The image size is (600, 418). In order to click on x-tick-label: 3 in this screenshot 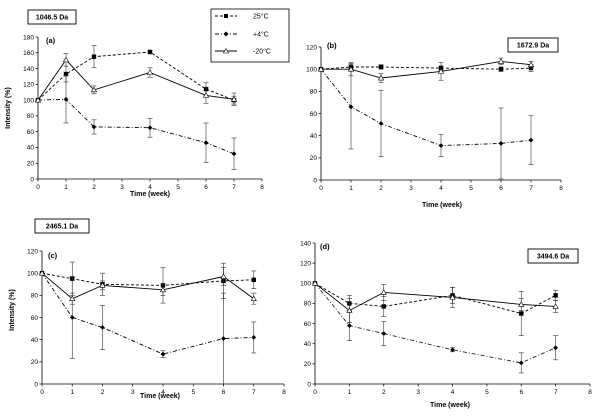, I will do `click(133, 392)`.